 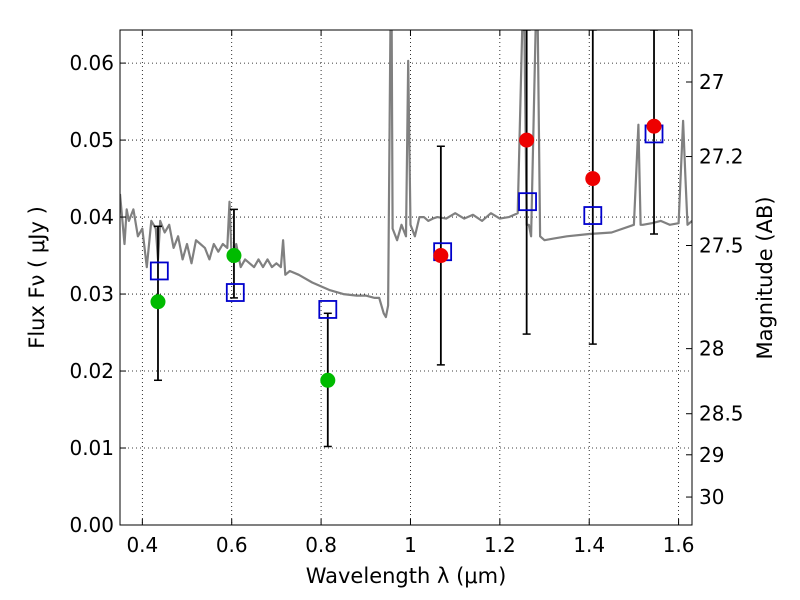 What do you see at coordinates (721, 157) in the screenshot?
I see `y2-tick-label: 27.2` at bounding box center [721, 157].